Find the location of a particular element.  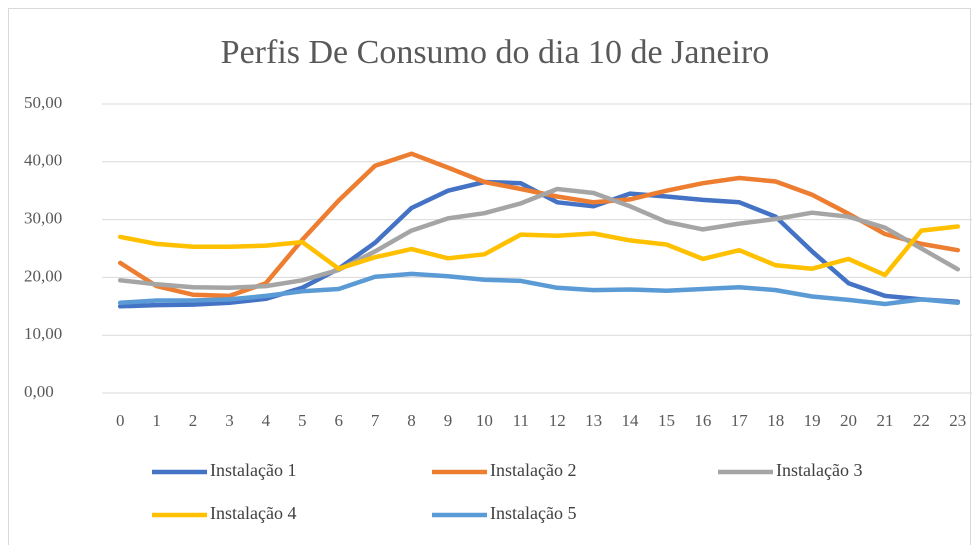

x-tick-label: 7 is located at coordinates (375, 420).